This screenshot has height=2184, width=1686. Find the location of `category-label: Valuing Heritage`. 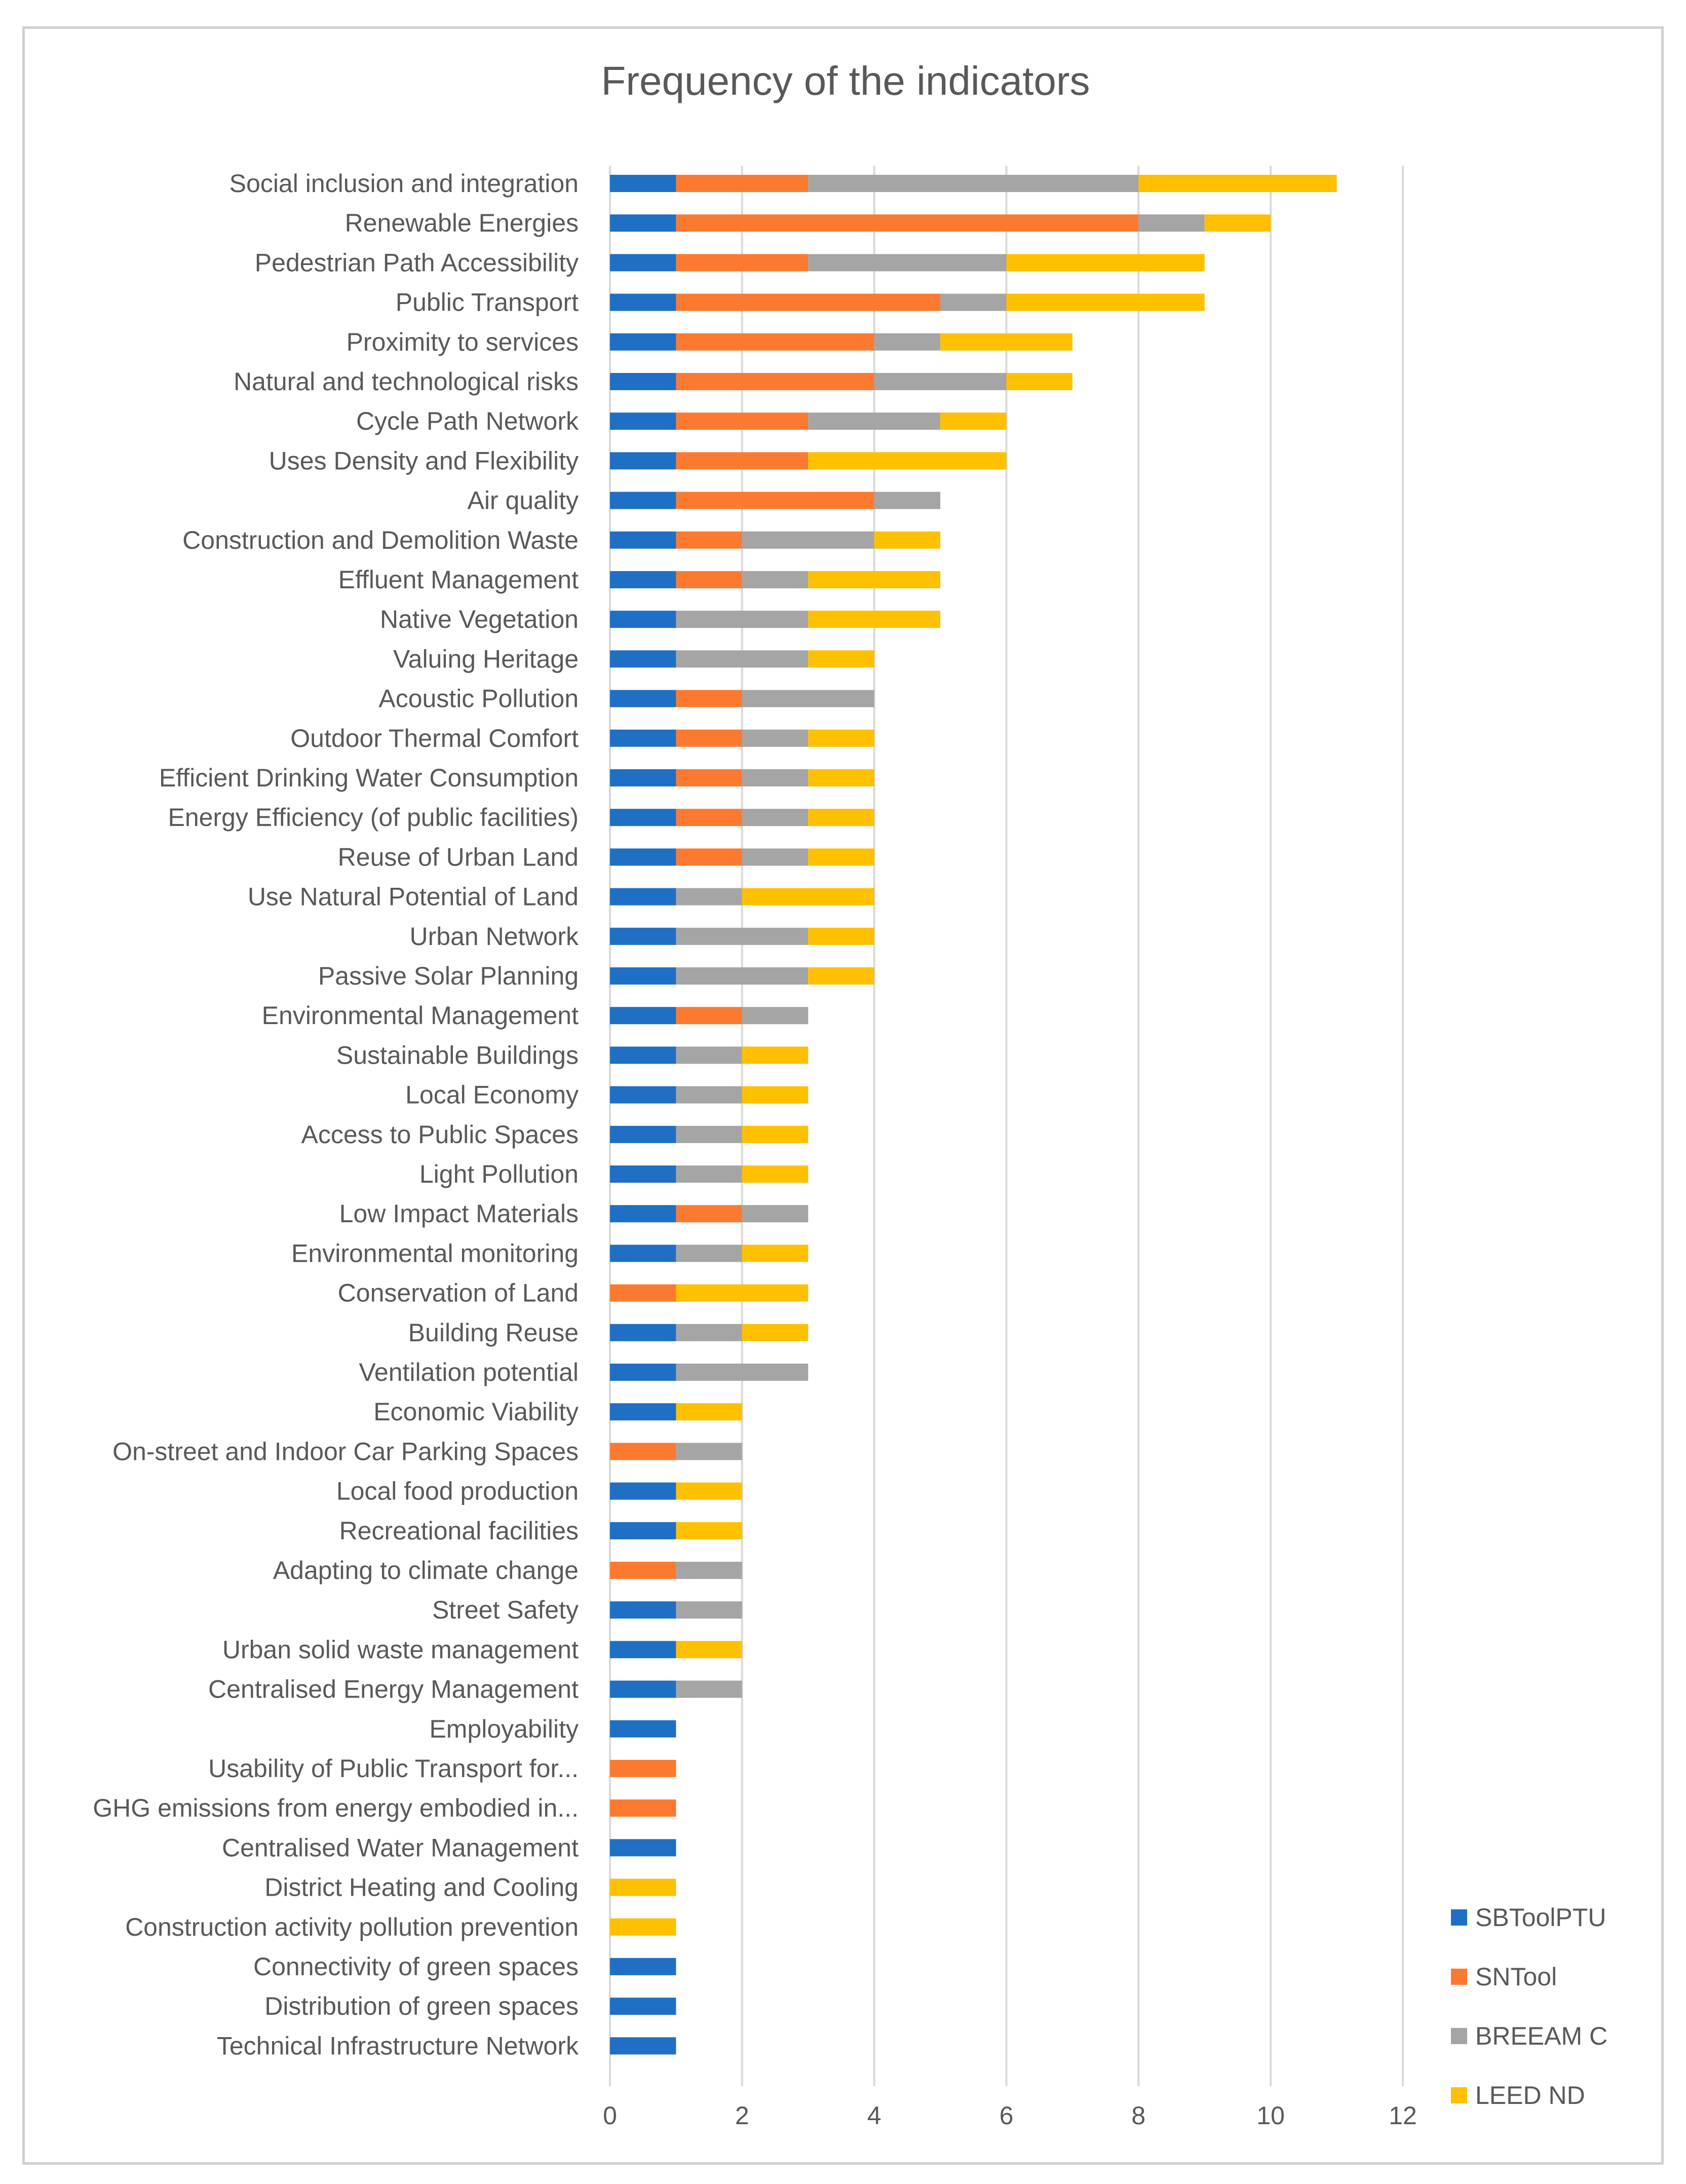

category-label: Valuing Heritage is located at coordinates (486, 659).